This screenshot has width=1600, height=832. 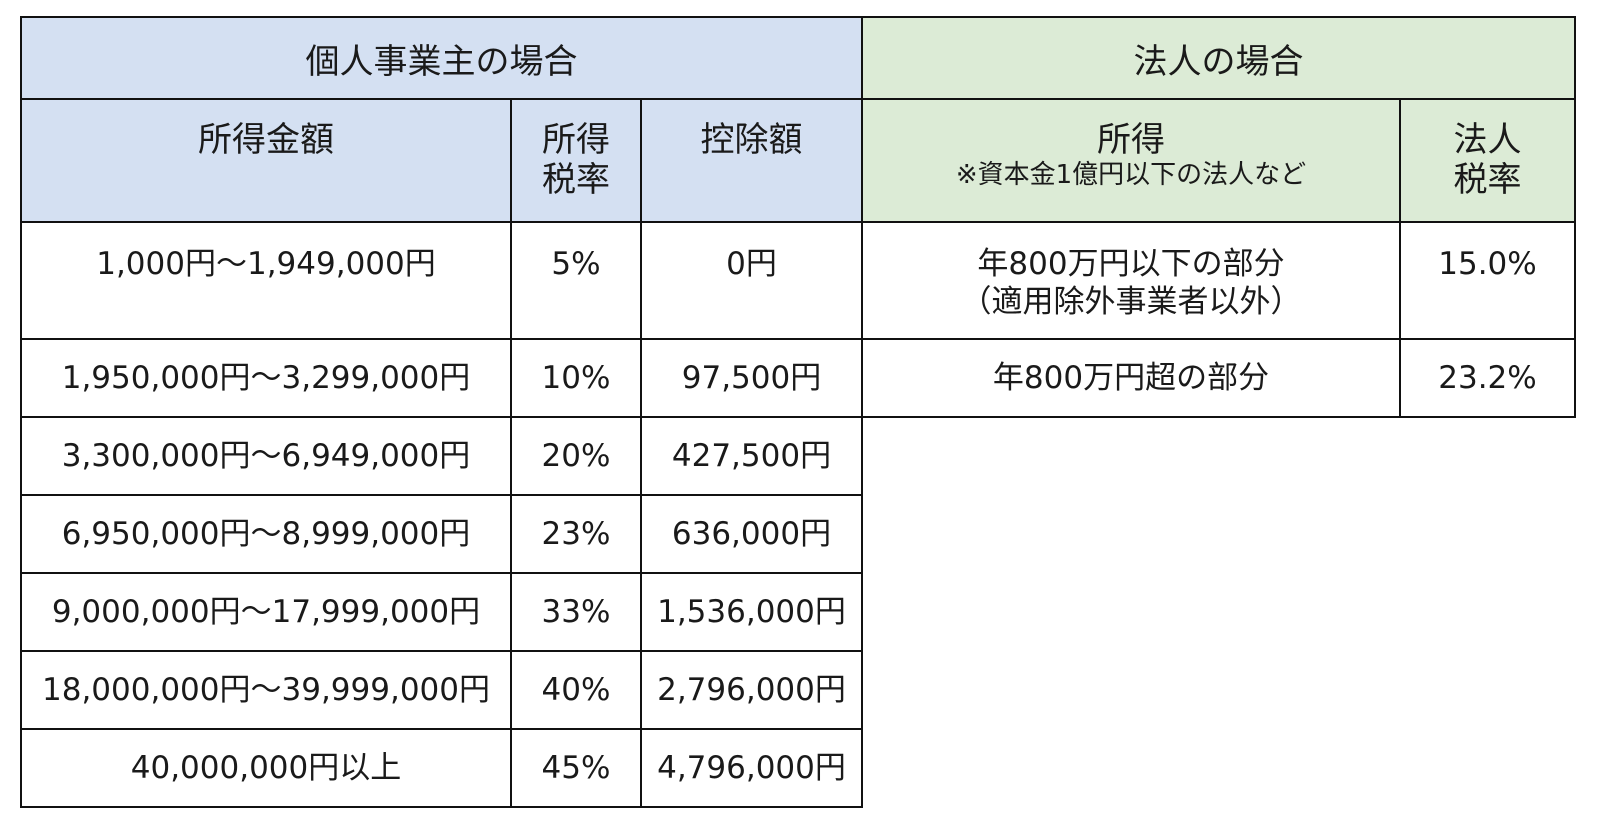 What do you see at coordinates (751, 456) in the screenshot?
I see `table-row-deduction: 427,500円` at bounding box center [751, 456].